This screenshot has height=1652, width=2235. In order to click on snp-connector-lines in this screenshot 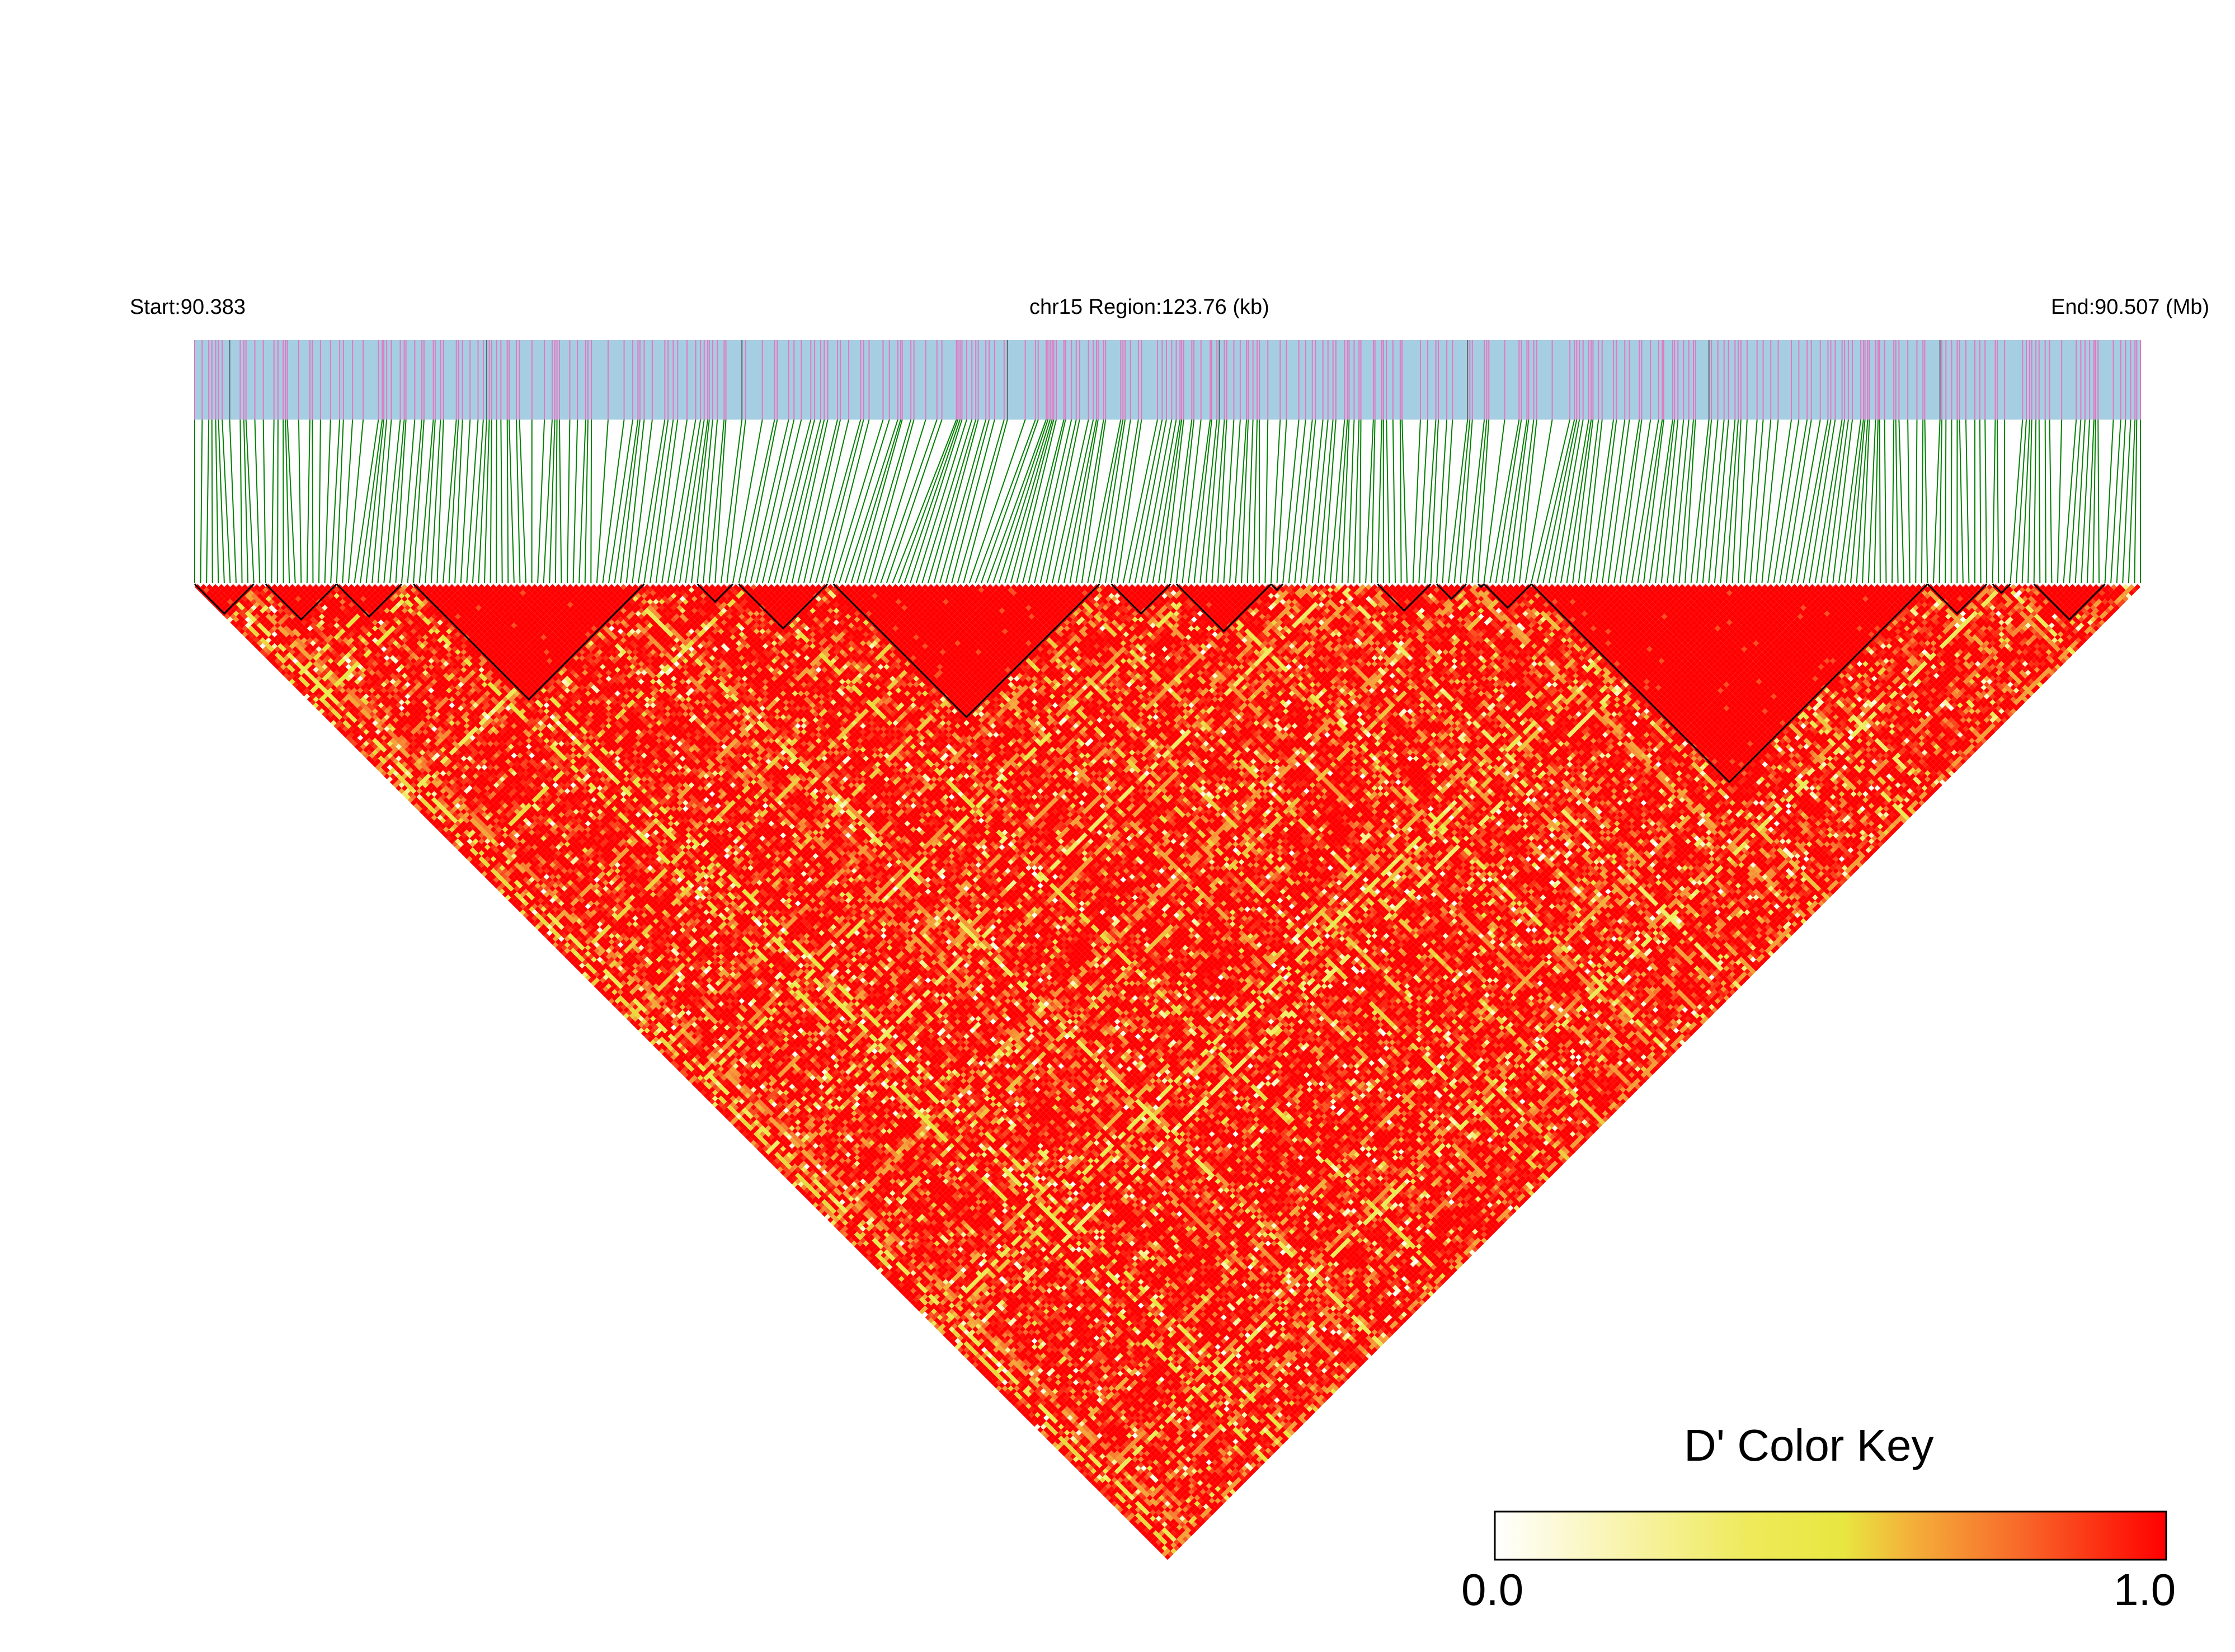, I will do `click(1167, 502)`.